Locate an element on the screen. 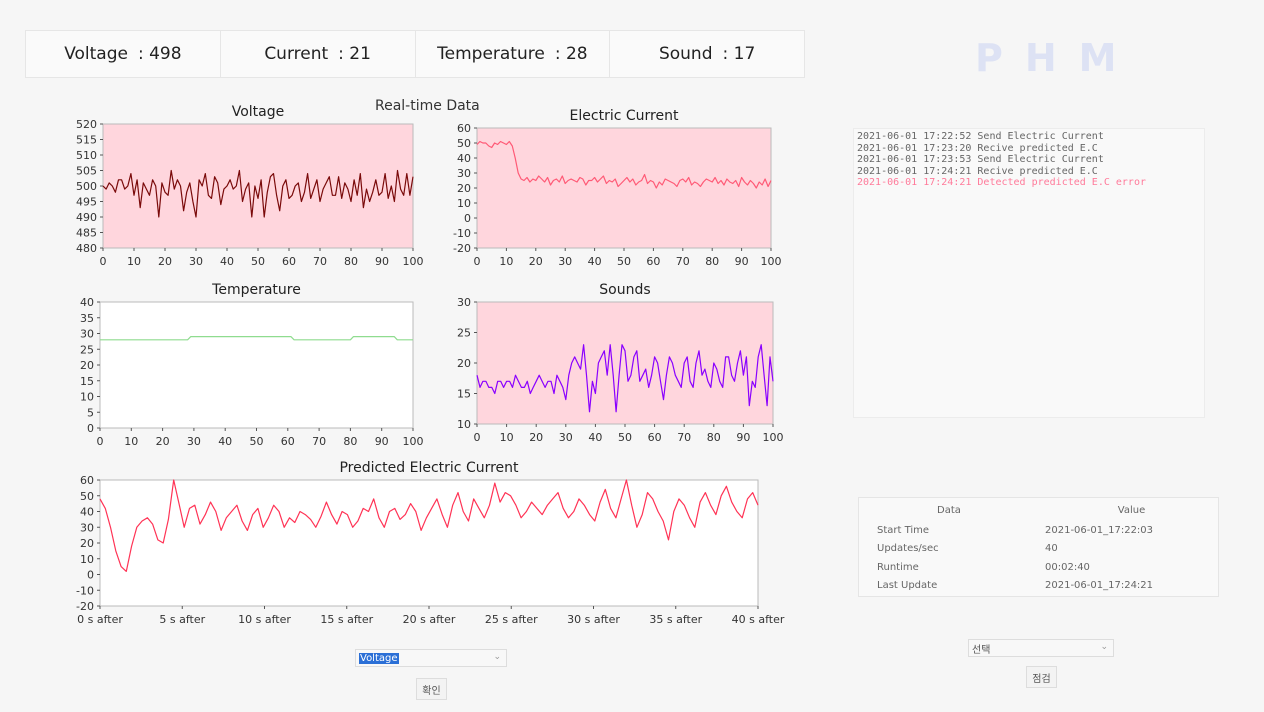 The height and width of the screenshot is (712, 1264). y-tick-label: -10 is located at coordinates (85, 590).